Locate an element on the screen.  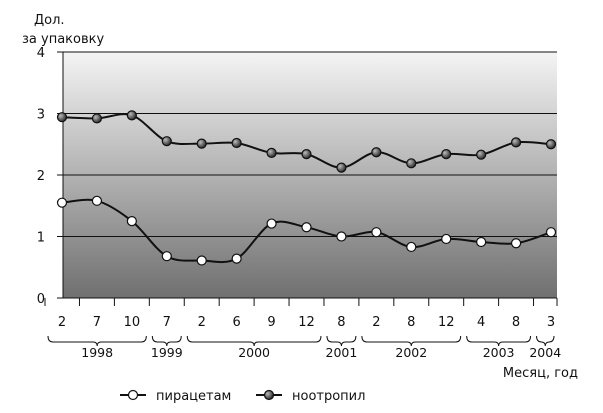
year-brace-2004 is located at coordinates (545, 341).